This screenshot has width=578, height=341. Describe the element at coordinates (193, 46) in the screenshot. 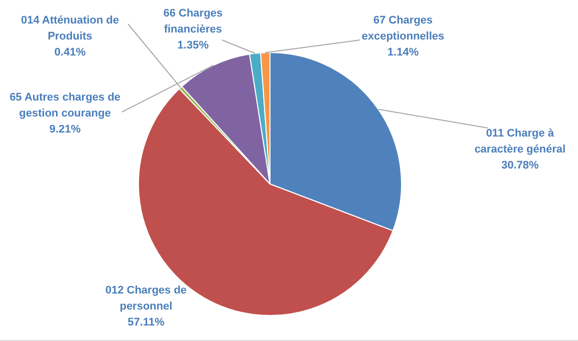

I see `data-label: 1.35%` at that location.